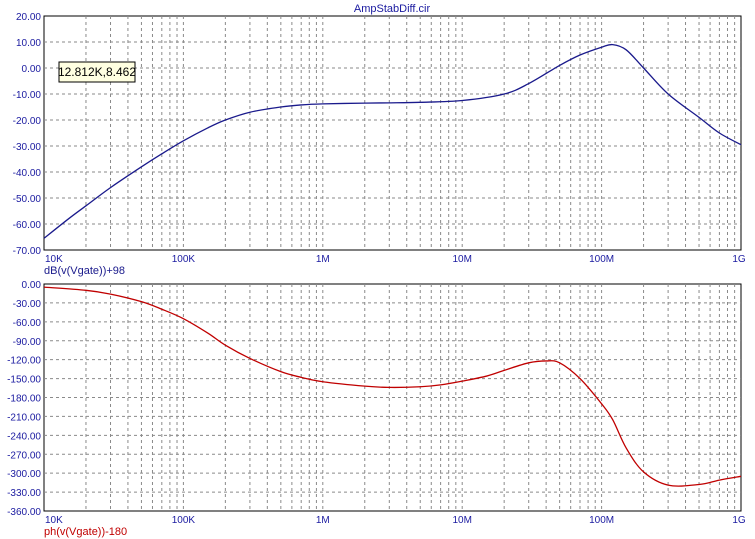  I want to click on y-tick-label: 10.00, so click(28, 43).